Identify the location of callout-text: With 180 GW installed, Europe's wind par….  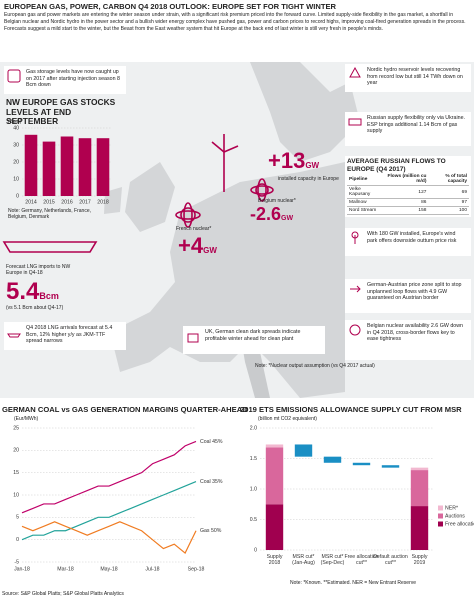
(412, 237).